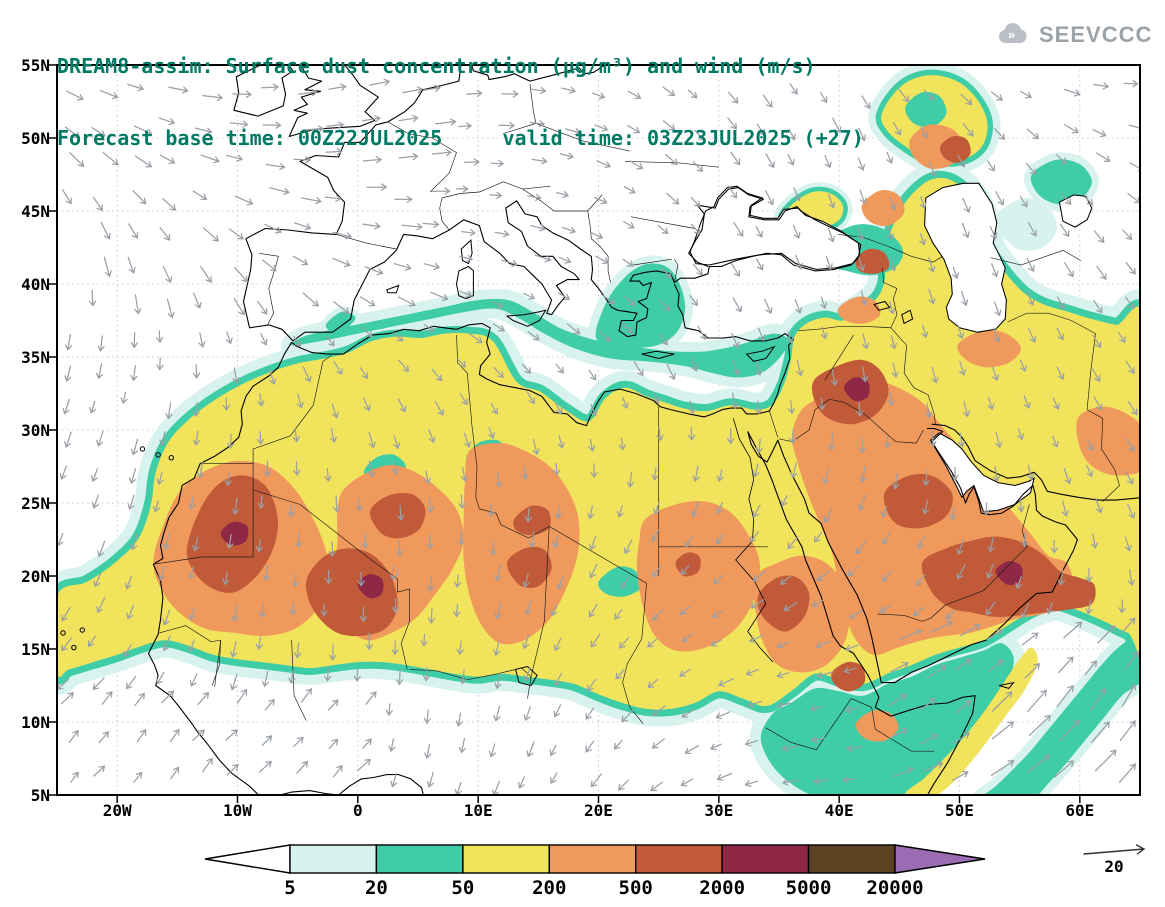  Describe the element at coordinates (35, 211) in the screenshot. I see `lat-tick-label: 45N` at that location.